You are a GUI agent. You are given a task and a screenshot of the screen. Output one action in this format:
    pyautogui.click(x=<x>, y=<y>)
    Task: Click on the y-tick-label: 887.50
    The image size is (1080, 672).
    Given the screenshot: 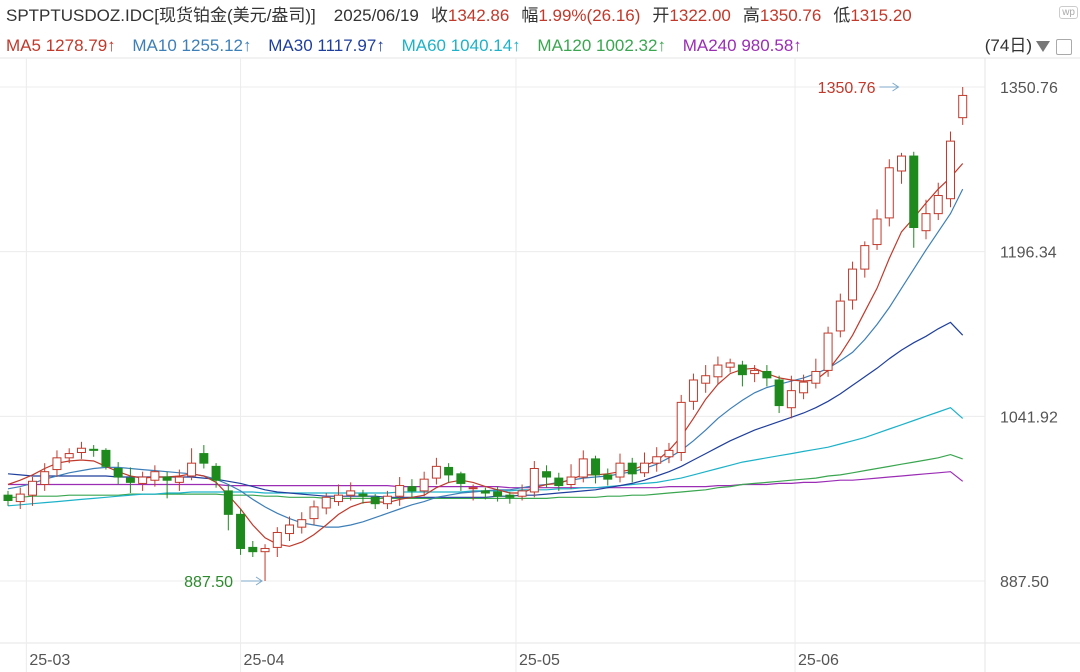 What is the action you would take?
    pyautogui.click(x=1024, y=582)
    